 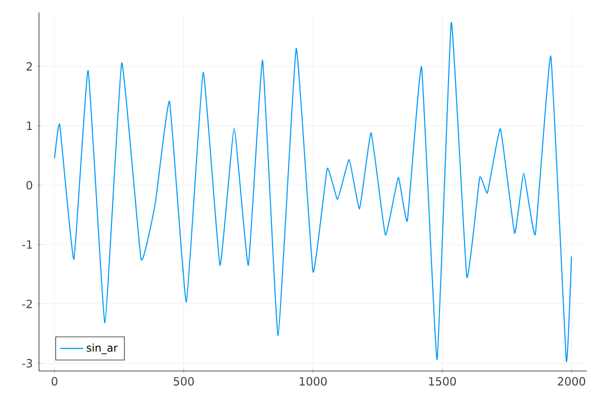 What do you see at coordinates (313, 381) in the screenshot?
I see `x-tick-label: 1000` at bounding box center [313, 381].